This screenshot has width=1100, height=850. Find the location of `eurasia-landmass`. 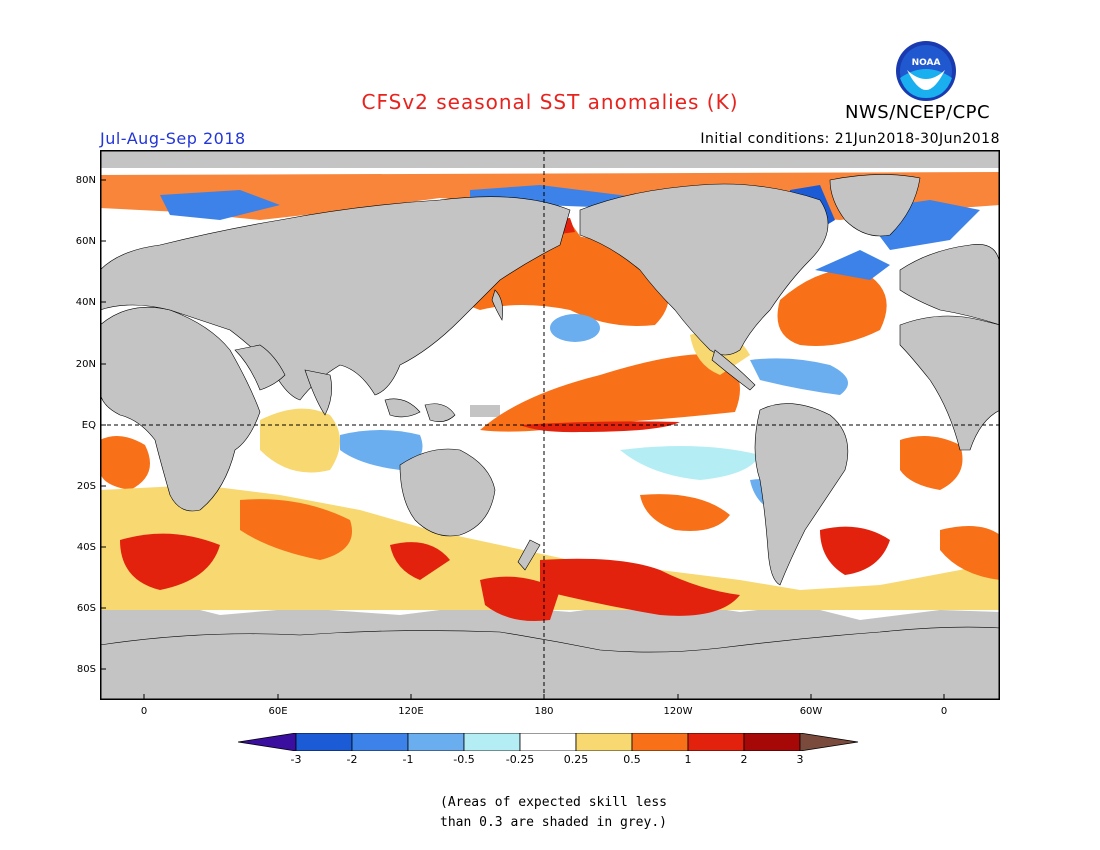

eurasia-landmass is located at coordinates (335, 298).